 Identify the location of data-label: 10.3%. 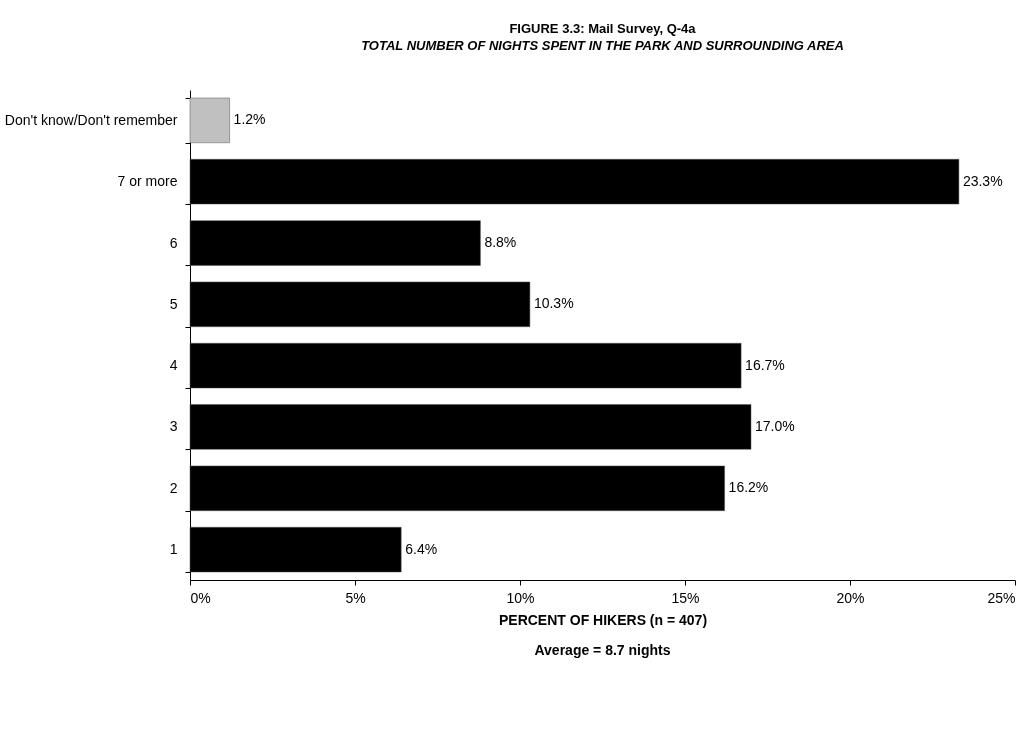
(553, 303).